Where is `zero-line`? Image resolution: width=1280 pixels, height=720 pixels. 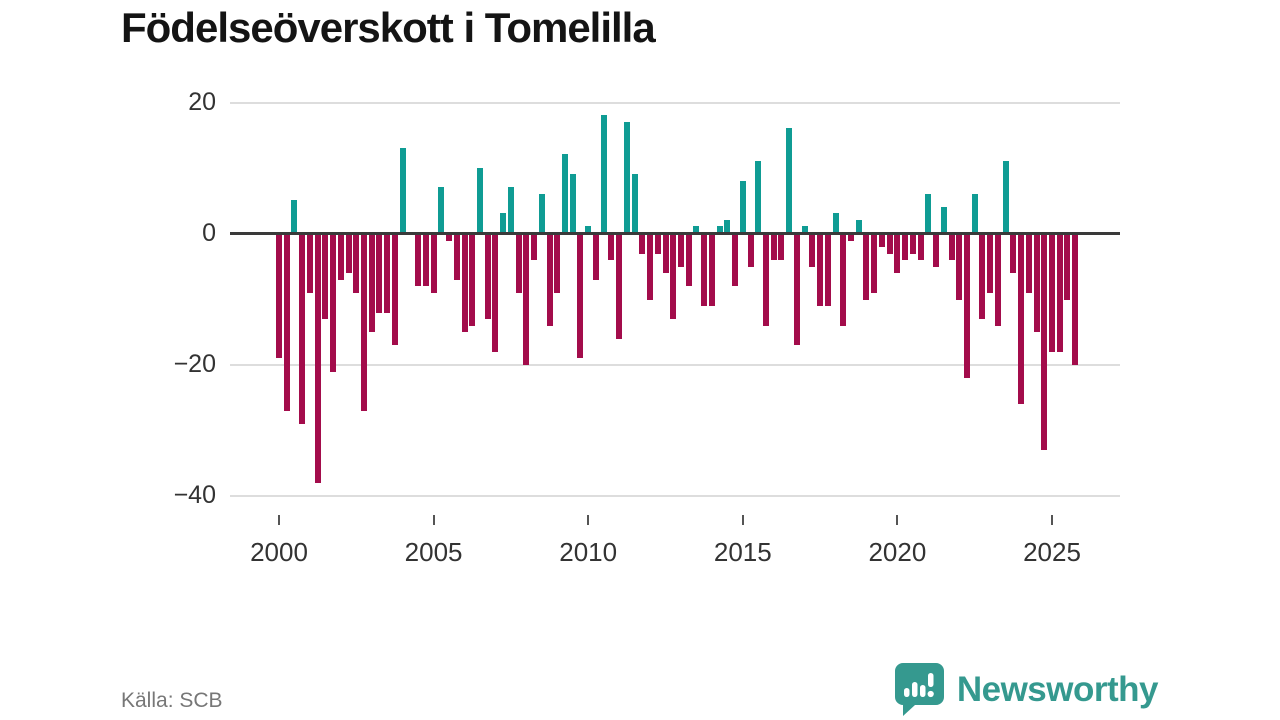
zero-line is located at coordinates (675, 233).